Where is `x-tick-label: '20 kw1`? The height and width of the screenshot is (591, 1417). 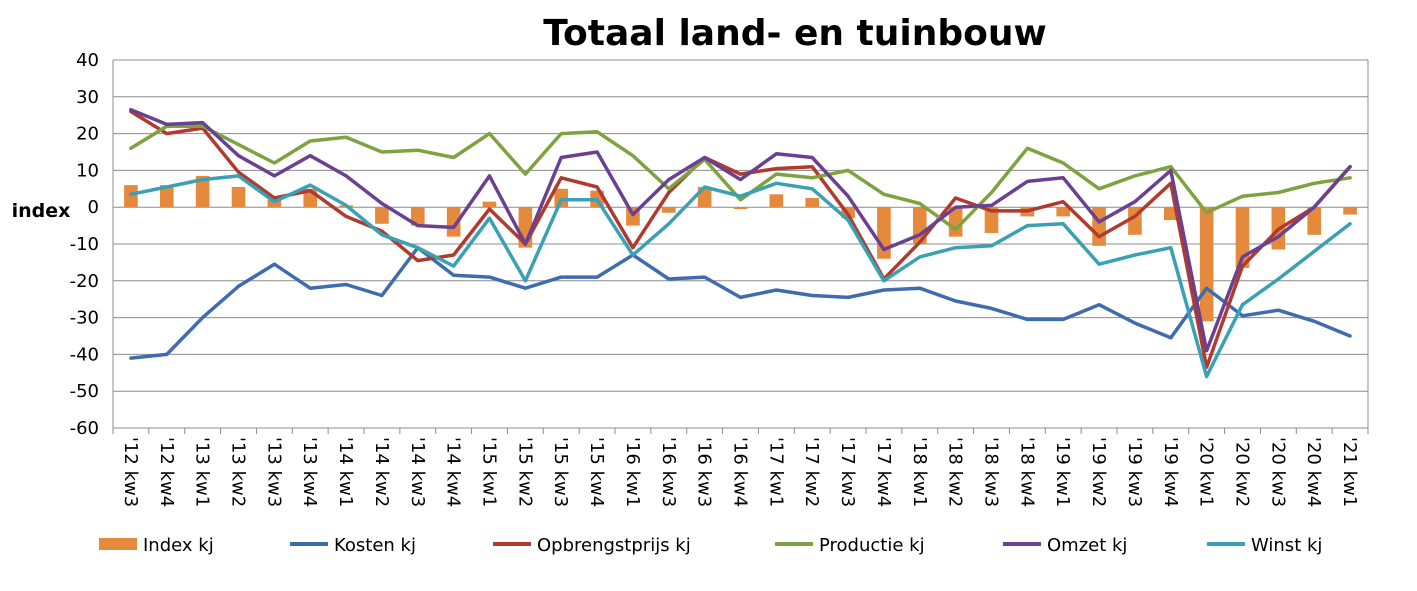 x-tick-label: '20 kw1 is located at coordinates (1206, 472).